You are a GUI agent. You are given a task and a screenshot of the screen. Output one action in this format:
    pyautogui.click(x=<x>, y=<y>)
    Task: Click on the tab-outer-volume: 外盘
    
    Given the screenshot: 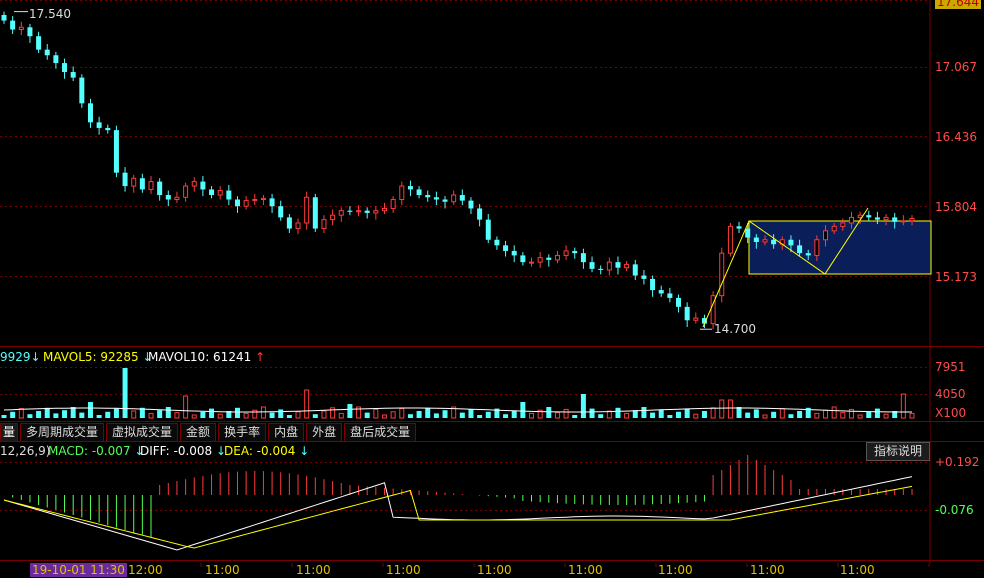 What is the action you would take?
    pyautogui.click(x=324, y=432)
    